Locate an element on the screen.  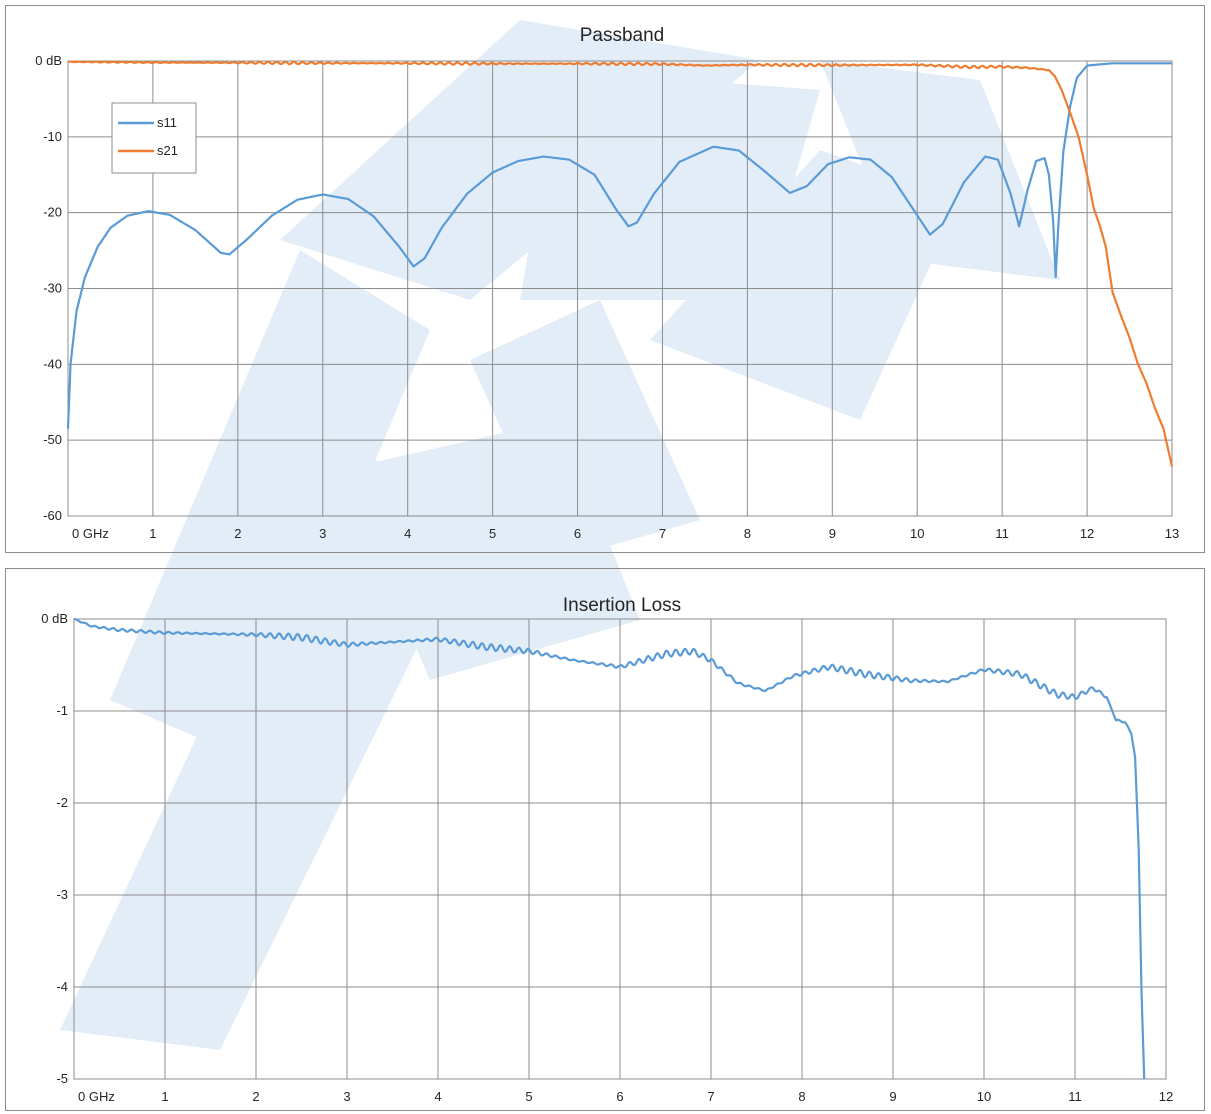
y-tick-label: -20 is located at coordinates (52, 212).